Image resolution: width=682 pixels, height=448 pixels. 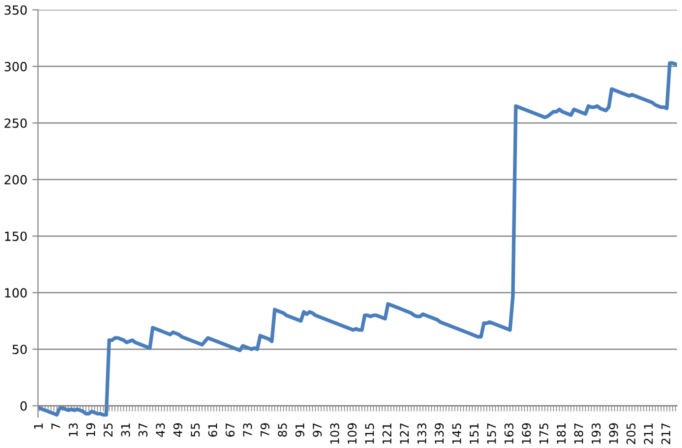 I want to click on y-tick-label: 100, so click(x=16, y=293).